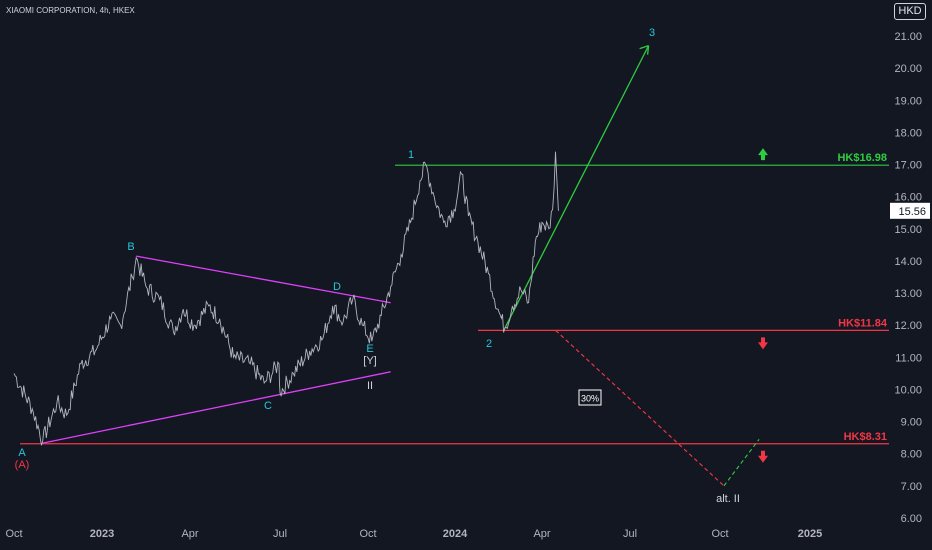  What do you see at coordinates (216, 407) in the screenshot?
I see `triangle-lower-line` at bounding box center [216, 407].